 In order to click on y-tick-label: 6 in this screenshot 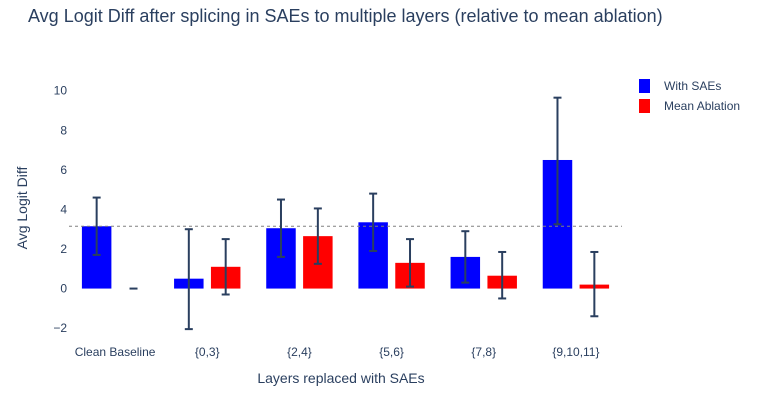, I will do `click(63, 170)`.